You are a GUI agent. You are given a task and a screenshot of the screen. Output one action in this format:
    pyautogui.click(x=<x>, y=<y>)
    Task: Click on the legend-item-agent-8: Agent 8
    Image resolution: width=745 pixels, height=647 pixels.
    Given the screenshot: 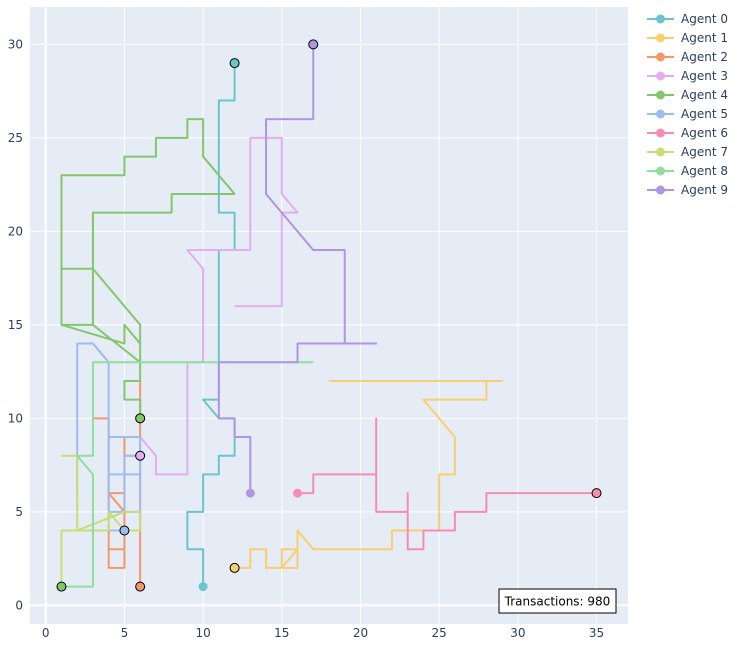 What is the action you would take?
    pyautogui.click(x=687, y=171)
    